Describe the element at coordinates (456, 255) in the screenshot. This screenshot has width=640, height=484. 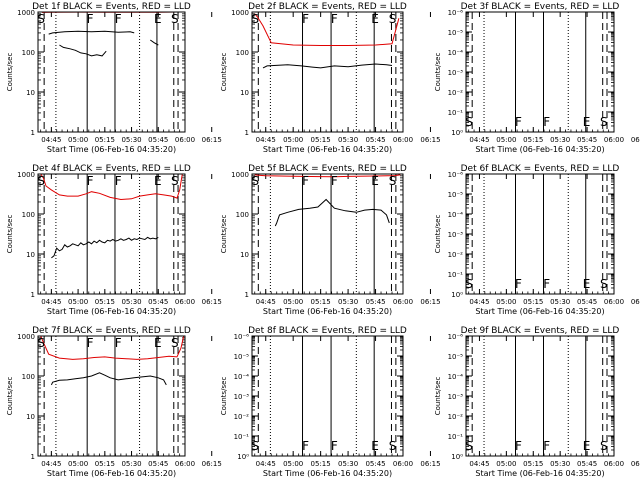
I see `y-tick-label: 10⁻²` at that location.